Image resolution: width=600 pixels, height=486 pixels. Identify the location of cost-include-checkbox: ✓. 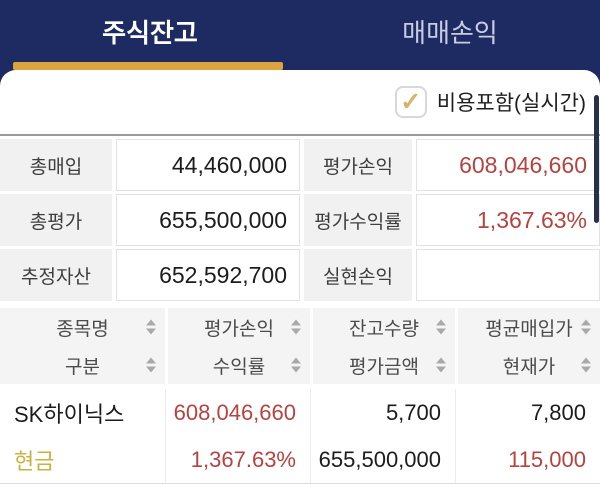
(410, 102).